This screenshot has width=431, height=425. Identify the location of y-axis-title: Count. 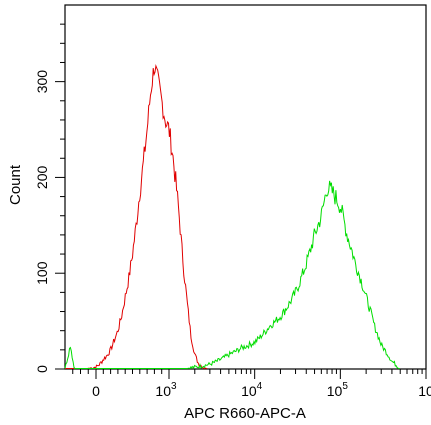
(15, 184).